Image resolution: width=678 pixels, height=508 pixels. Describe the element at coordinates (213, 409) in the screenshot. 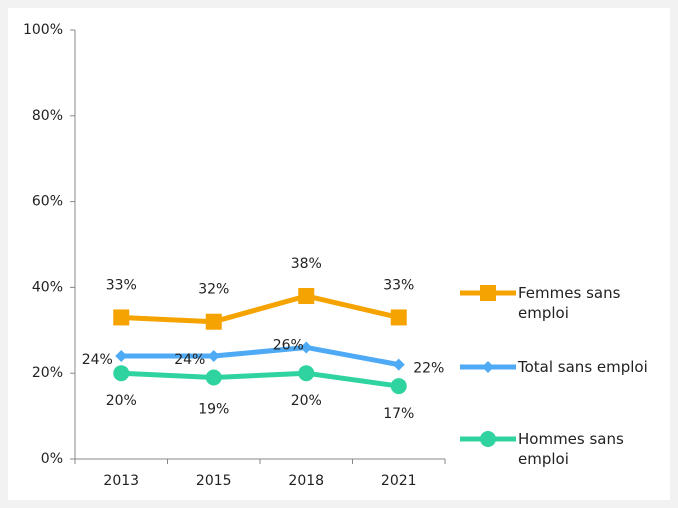

I see `data-label: 19%` at that location.